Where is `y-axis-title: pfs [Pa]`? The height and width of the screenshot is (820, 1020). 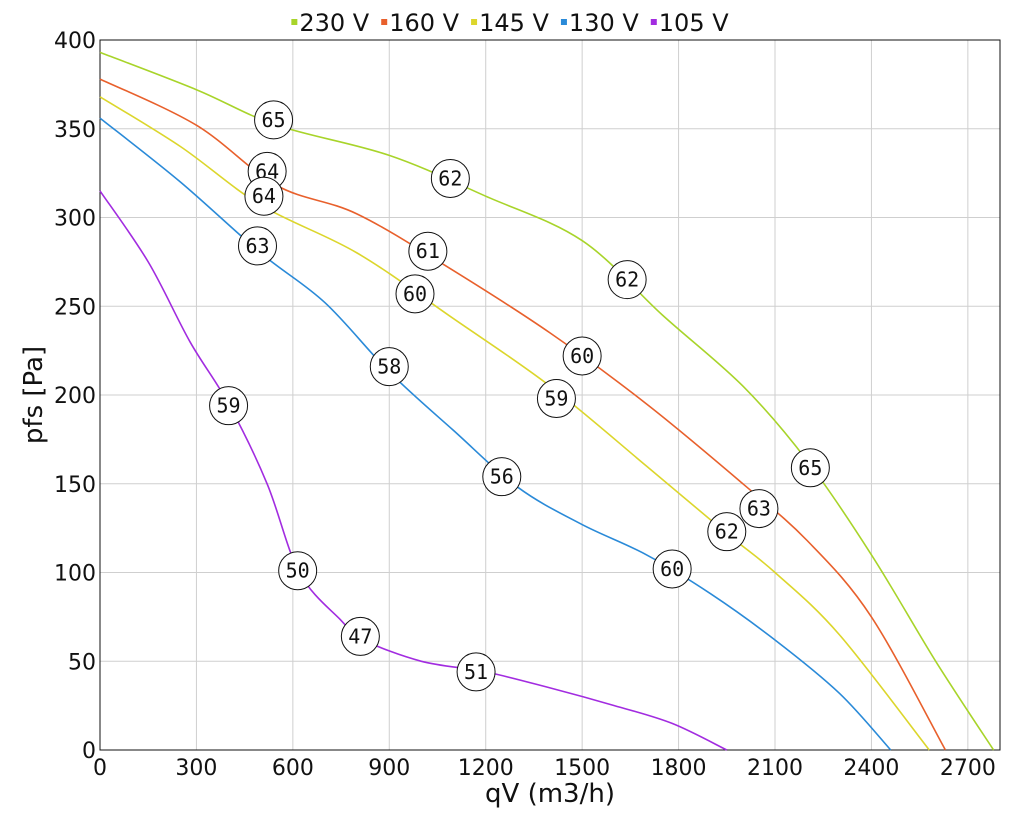
y-axis-title: pfs [Pa] is located at coordinates (34, 395).